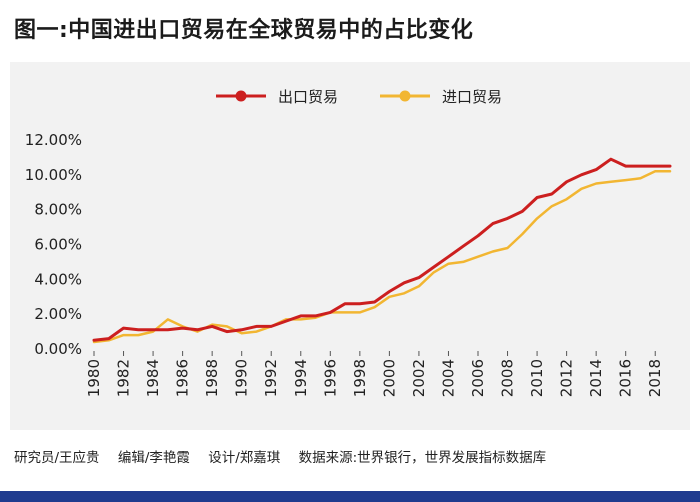 This screenshot has width=700, height=502. What do you see at coordinates (626, 378) in the screenshot?
I see `x-tick-label: 2016` at bounding box center [626, 378].